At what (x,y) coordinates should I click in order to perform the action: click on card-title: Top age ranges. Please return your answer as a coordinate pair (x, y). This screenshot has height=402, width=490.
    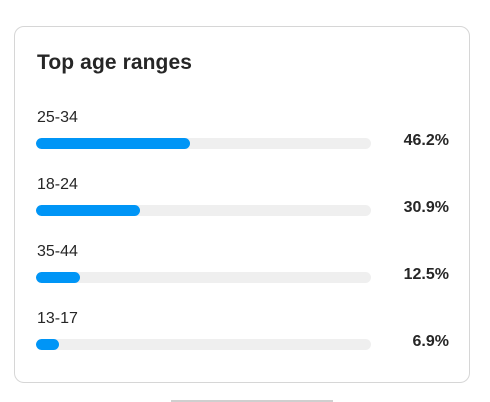
    Looking at the image, I should click on (115, 62).